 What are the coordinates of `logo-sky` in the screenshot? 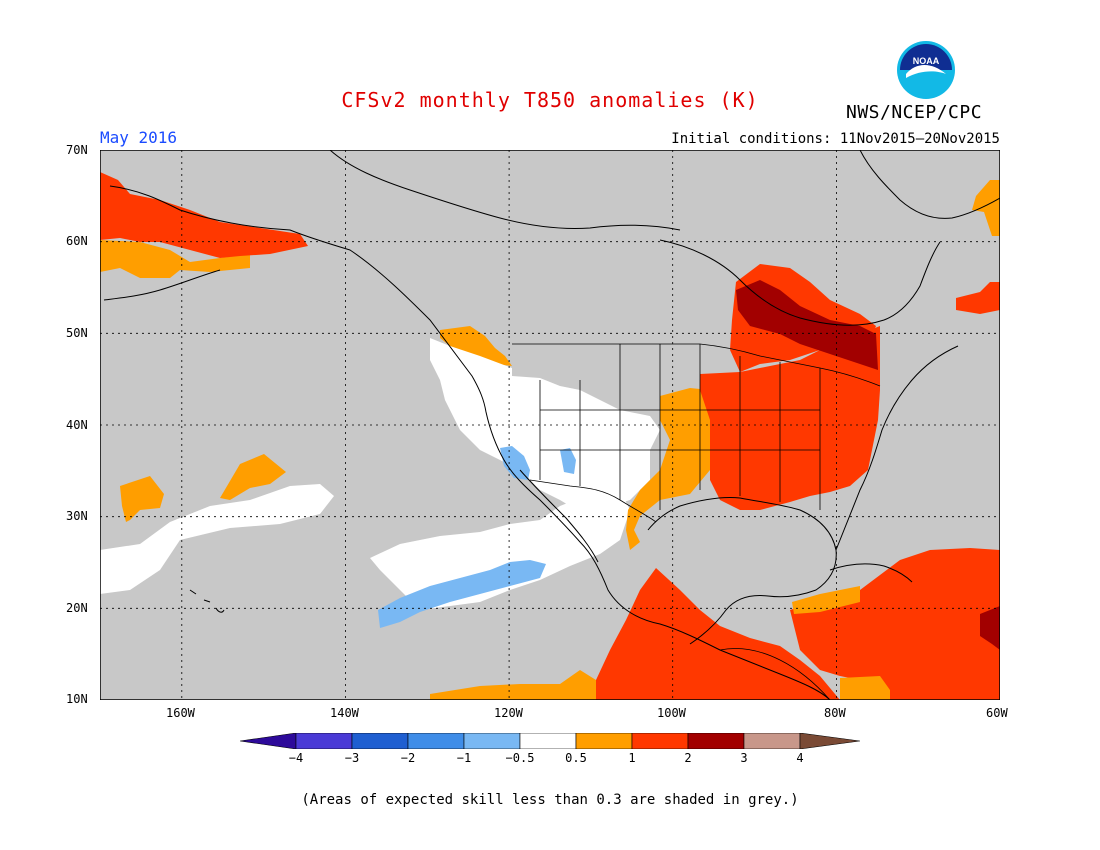 It's located at (926, 57).